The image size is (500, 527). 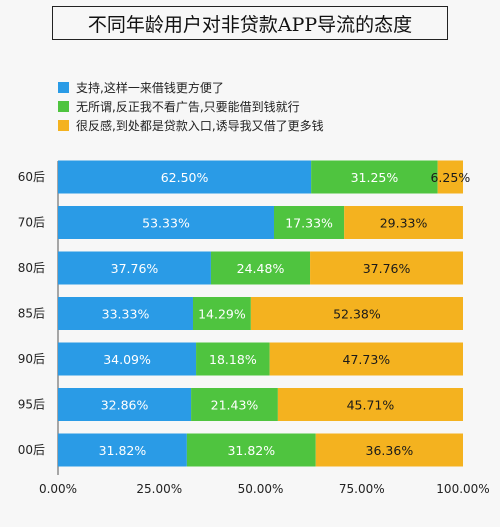 I want to click on data-label: 33.33%, so click(x=126, y=314).